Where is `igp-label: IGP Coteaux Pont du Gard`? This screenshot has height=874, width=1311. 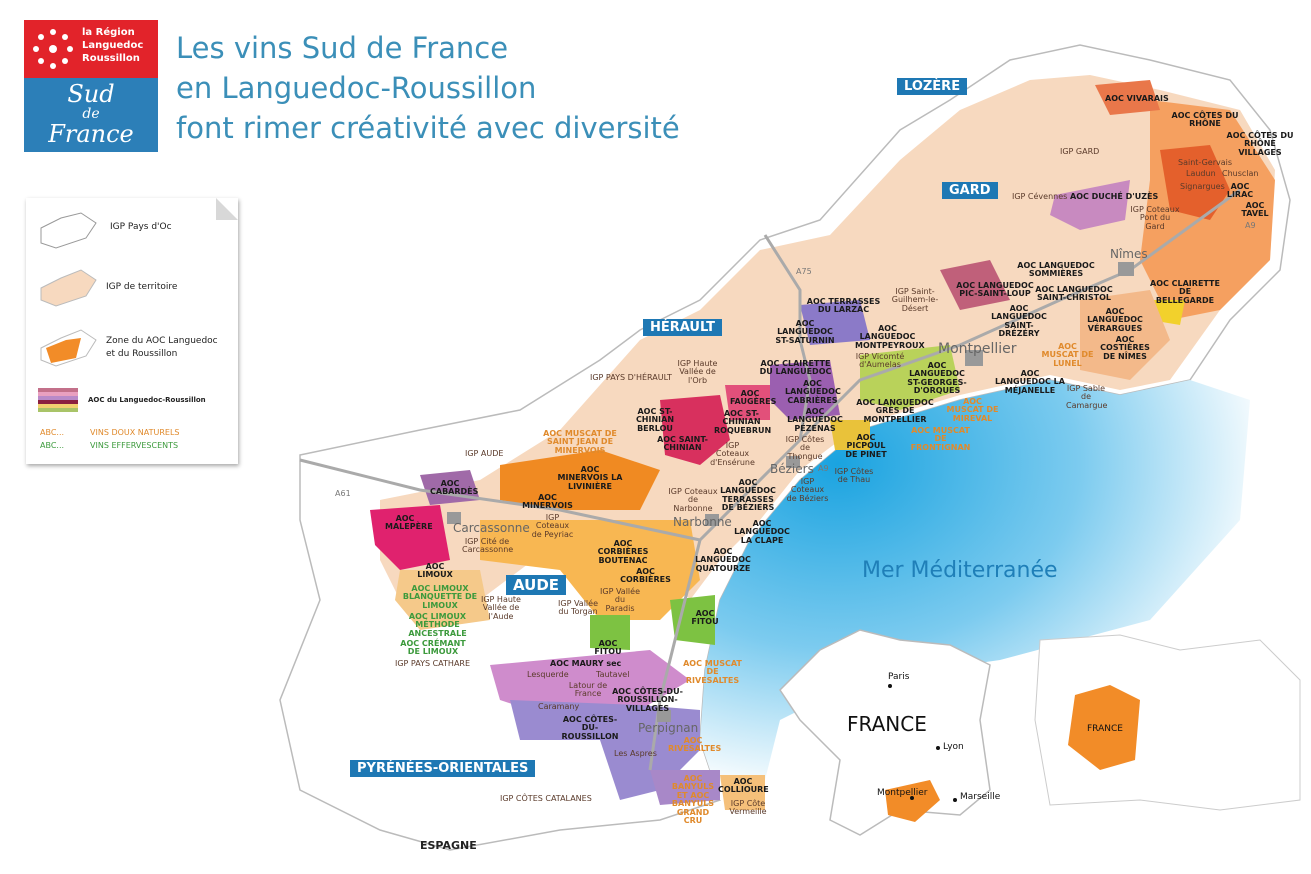 igp-label: IGP Coteaux Pont du Gard is located at coordinates (1155, 218).